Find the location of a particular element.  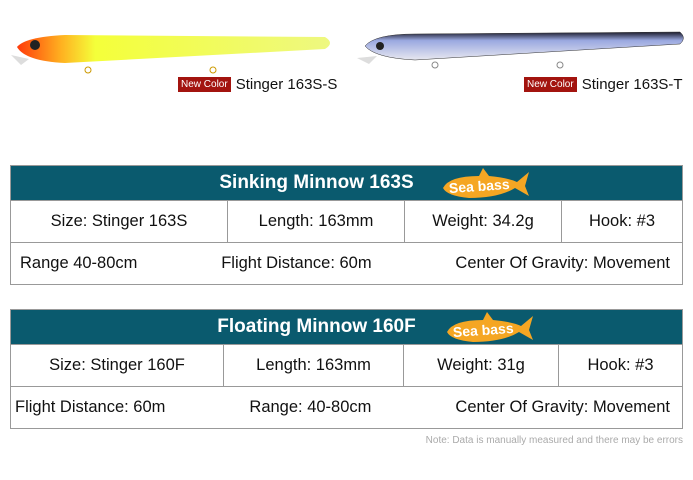

table-title: Sinking Minnow 163S is located at coordinates (316, 182).